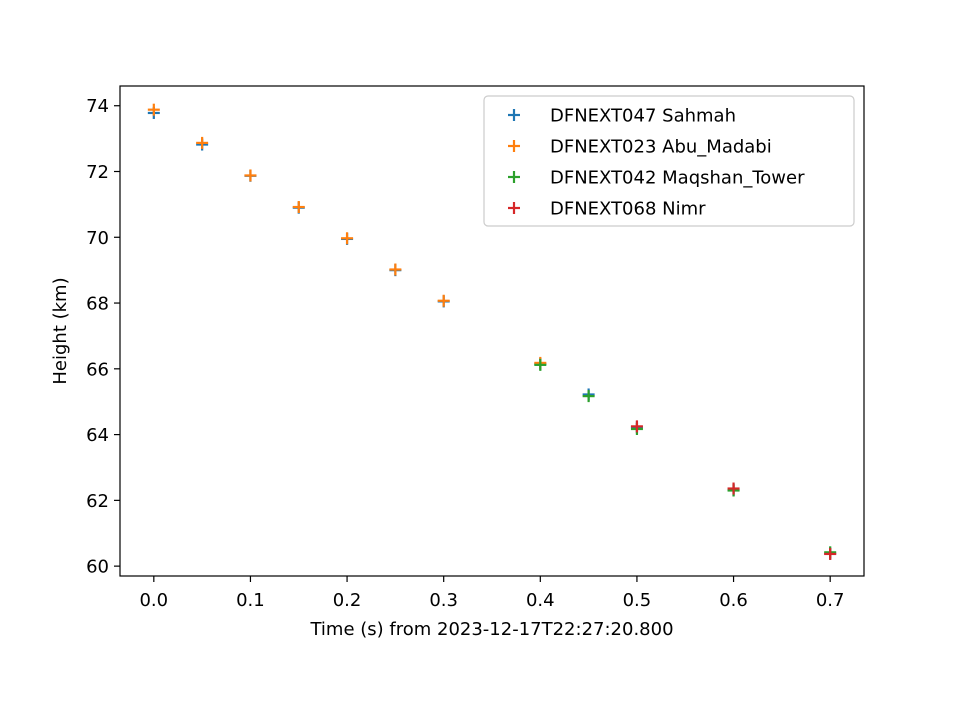  I want to click on x-tick-label: 0.0, so click(153, 600).